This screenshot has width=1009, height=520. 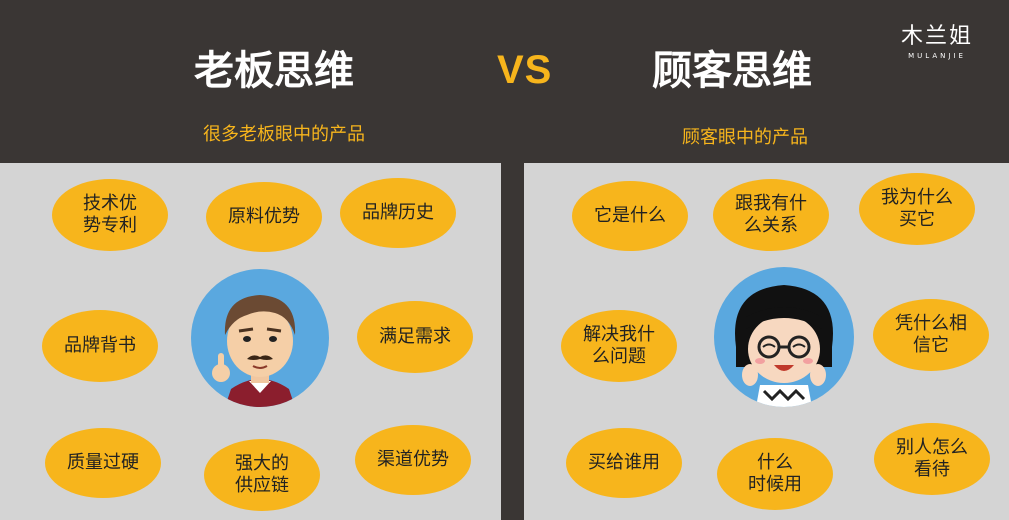 I want to click on logo-subtext: MULANJIE, so click(x=937, y=56).